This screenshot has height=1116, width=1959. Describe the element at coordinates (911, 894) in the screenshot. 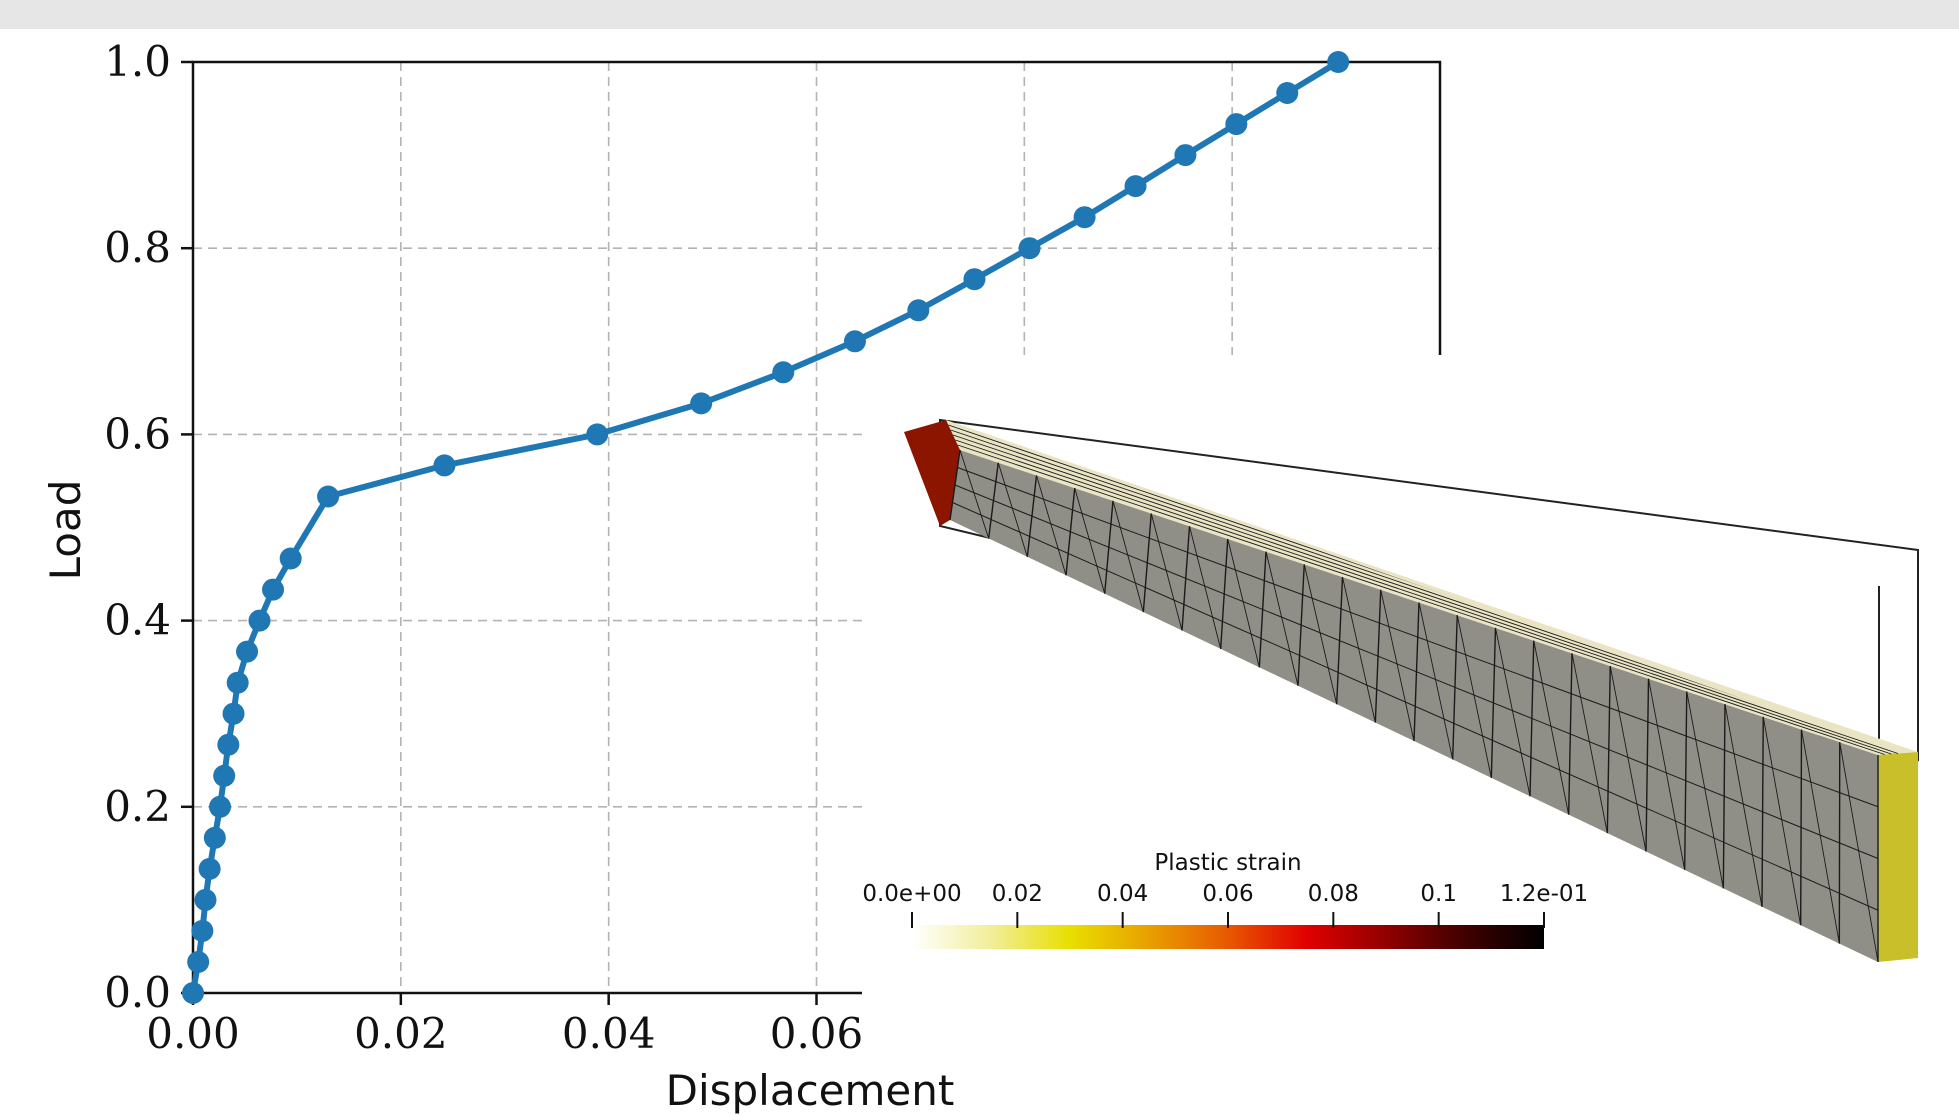

I see `colorbar-tick-label: 0.0e+00` at that location.